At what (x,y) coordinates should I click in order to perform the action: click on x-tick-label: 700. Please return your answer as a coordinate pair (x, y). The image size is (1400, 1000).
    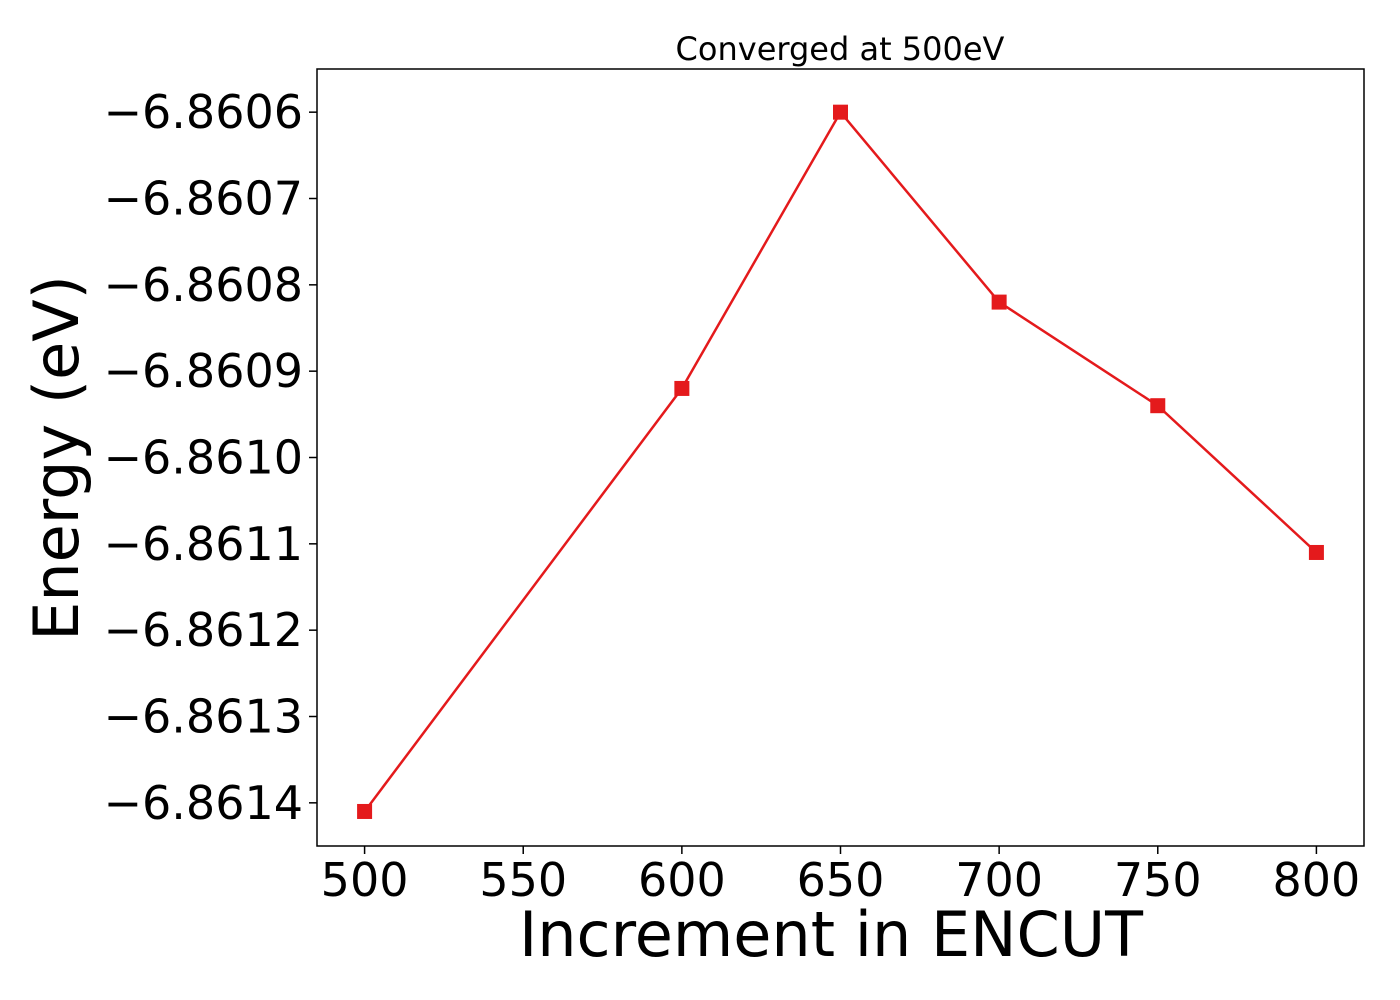
    Looking at the image, I should click on (999, 880).